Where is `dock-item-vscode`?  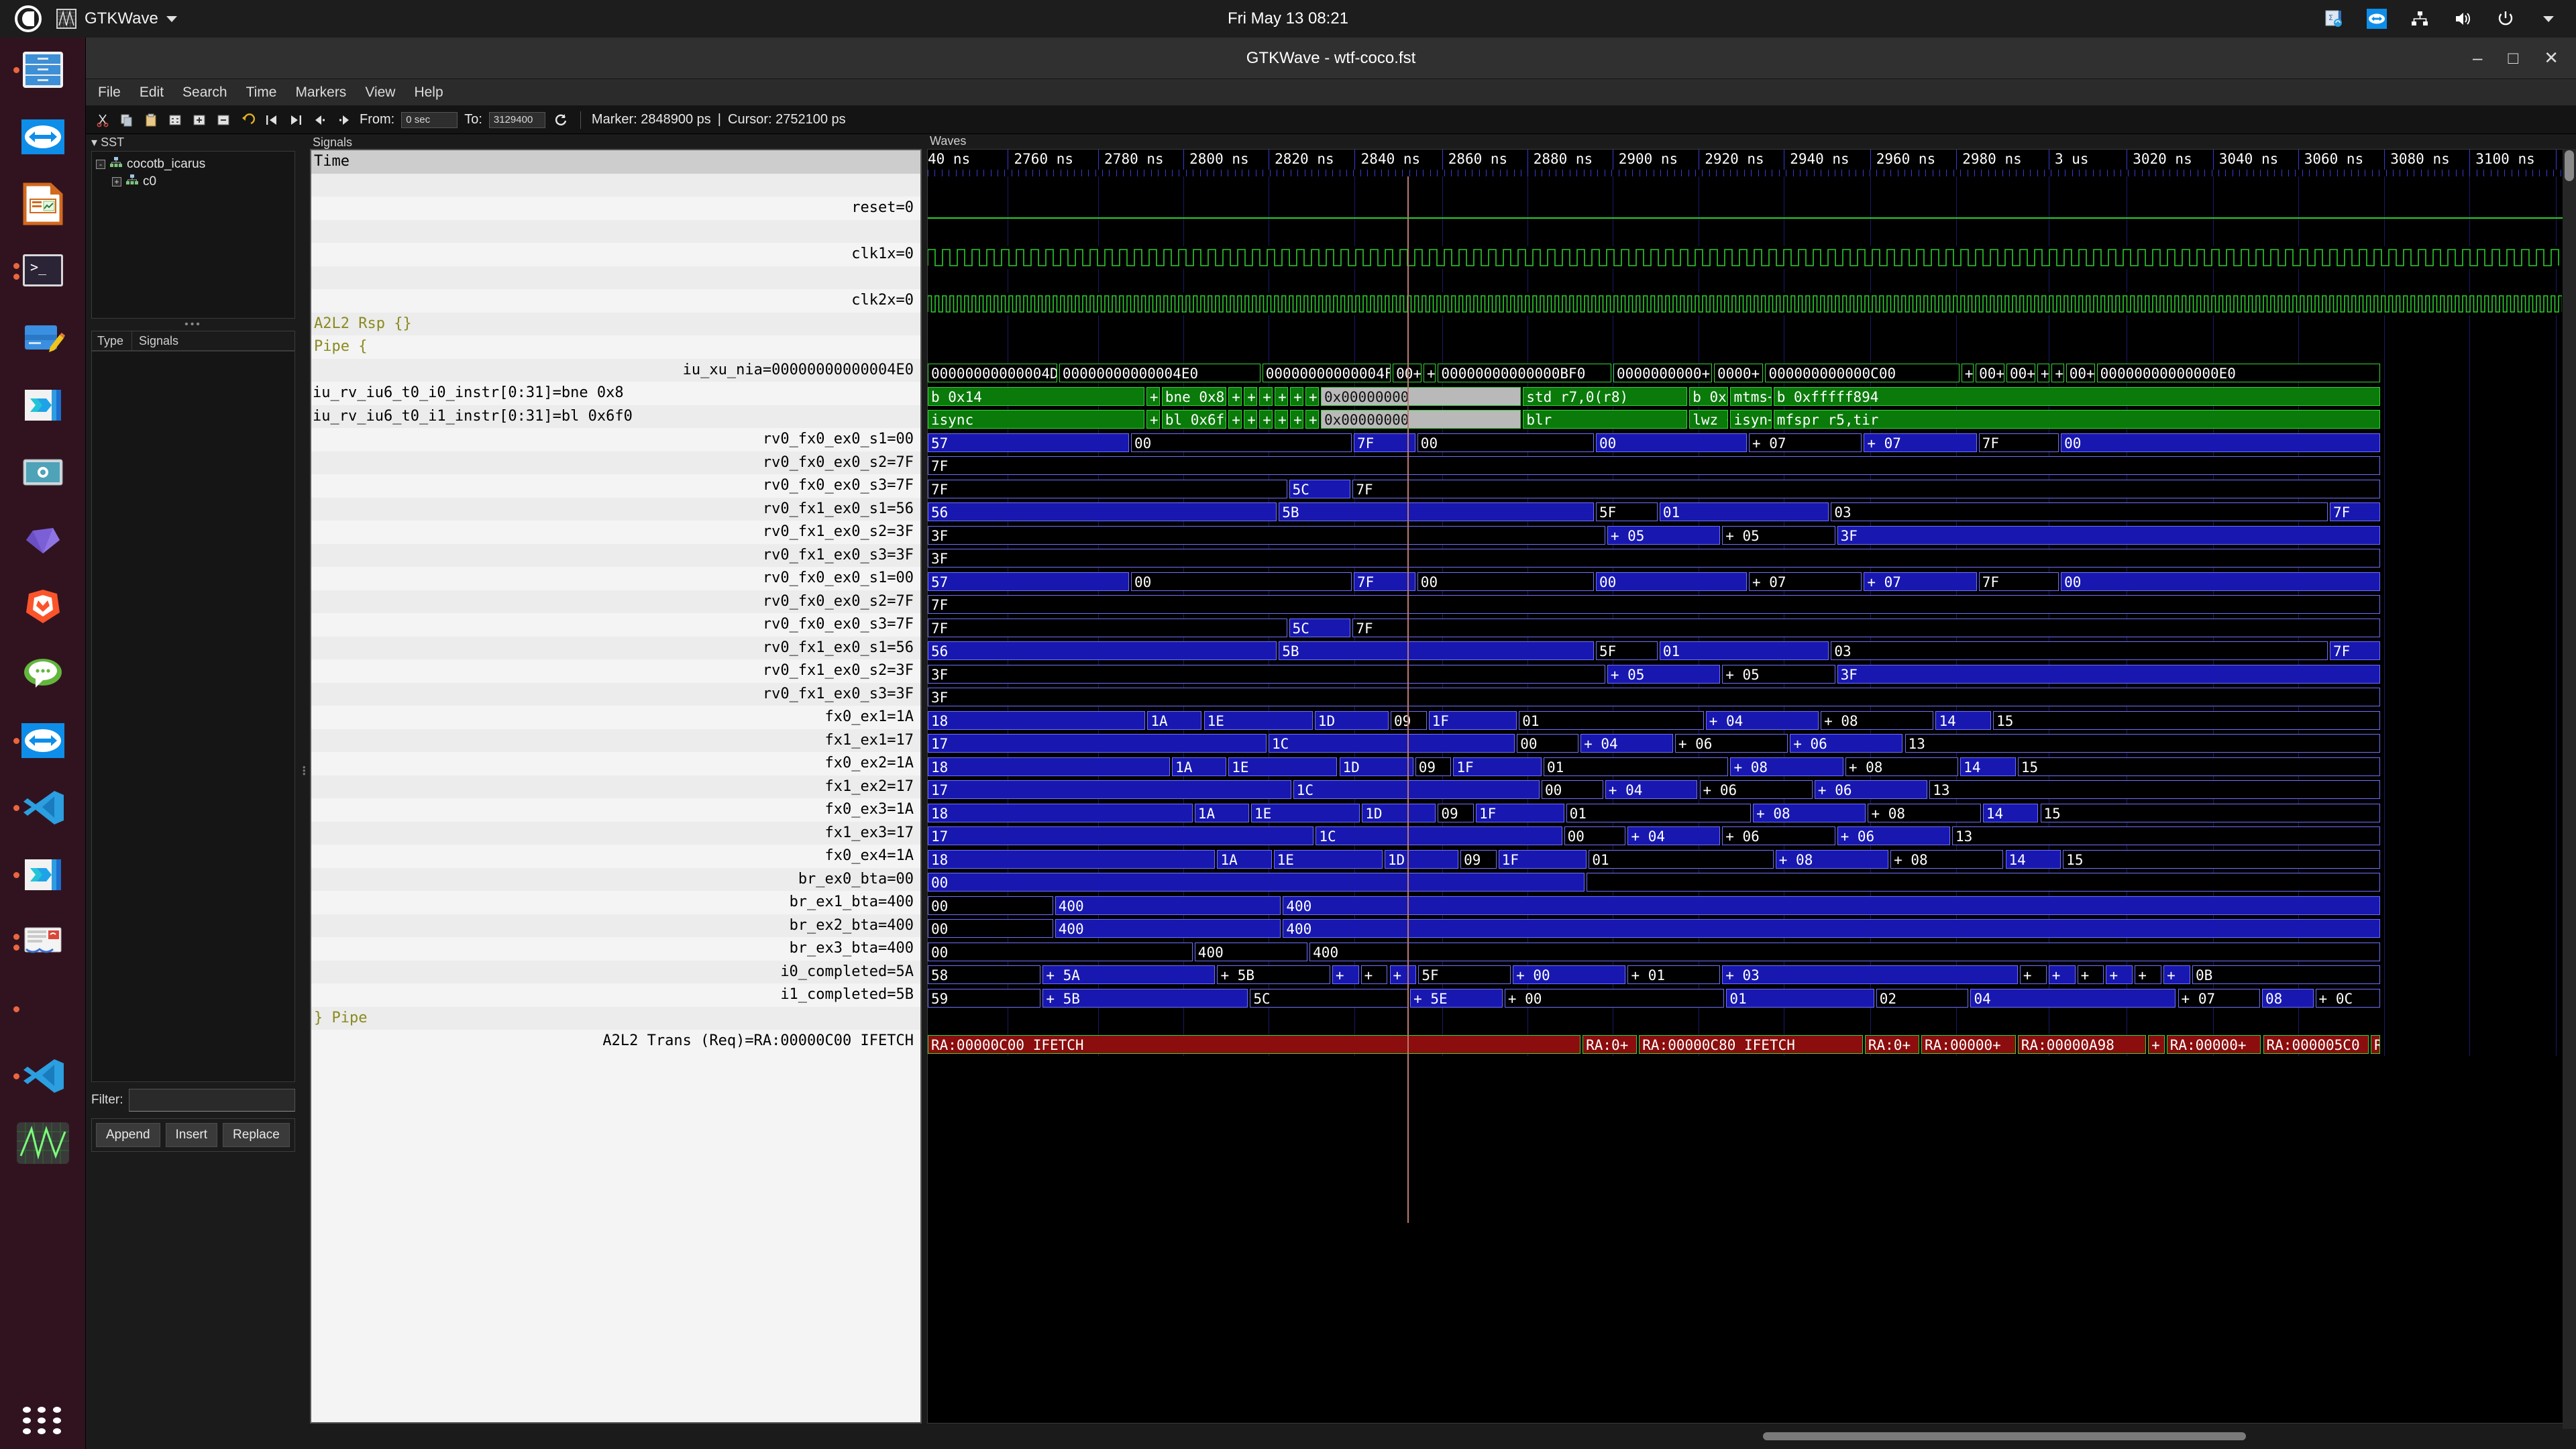 dock-item-vscode is located at coordinates (43, 807).